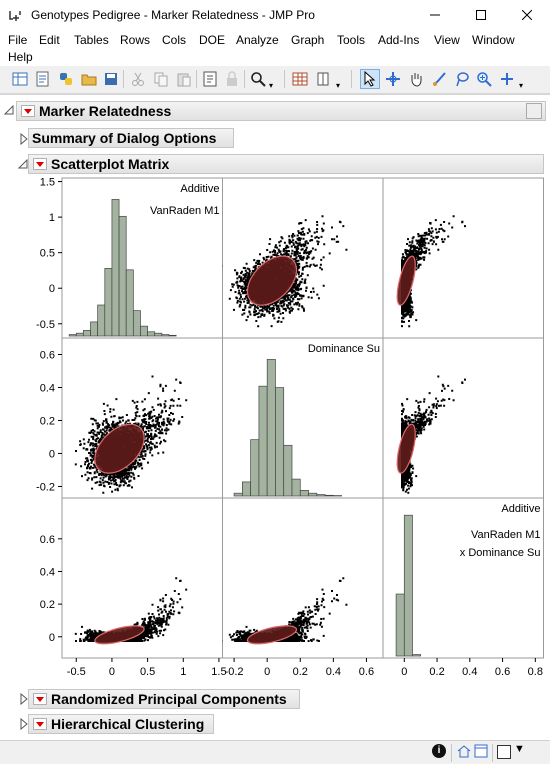 Image resolution: width=550 pixels, height=764 pixels. What do you see at coordinates (300, 672) in the screenshot?
I see `x-tick-label: 0.2` at bounding box center [300, 672].